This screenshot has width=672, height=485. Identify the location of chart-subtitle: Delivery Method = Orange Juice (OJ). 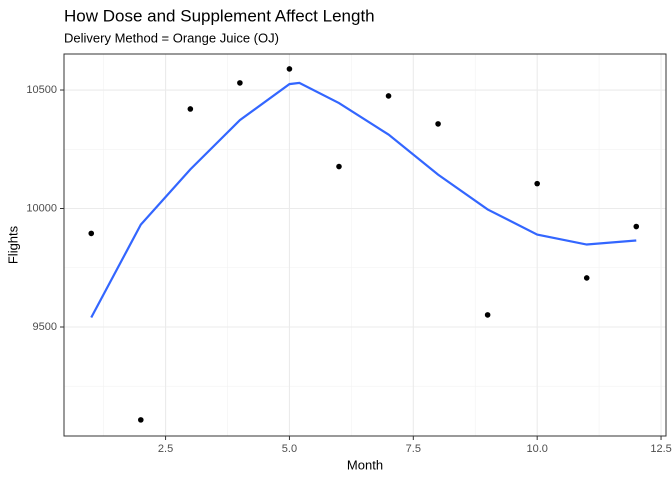
(171, 37).